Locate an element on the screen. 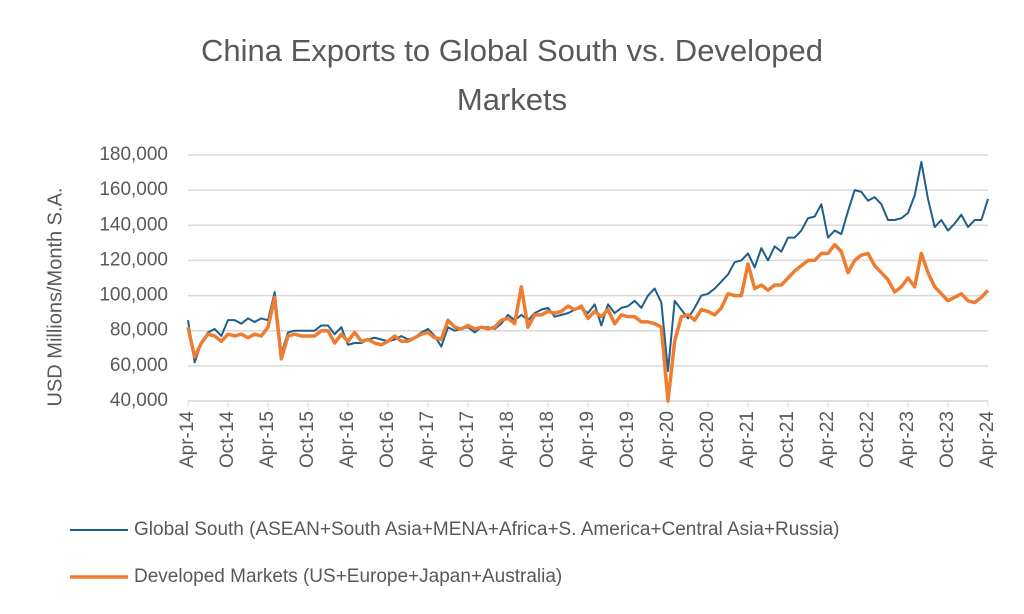 This screenshot has height=614, width=1024. y-tick-label: 180,000 is located at coordinates (133, 154).